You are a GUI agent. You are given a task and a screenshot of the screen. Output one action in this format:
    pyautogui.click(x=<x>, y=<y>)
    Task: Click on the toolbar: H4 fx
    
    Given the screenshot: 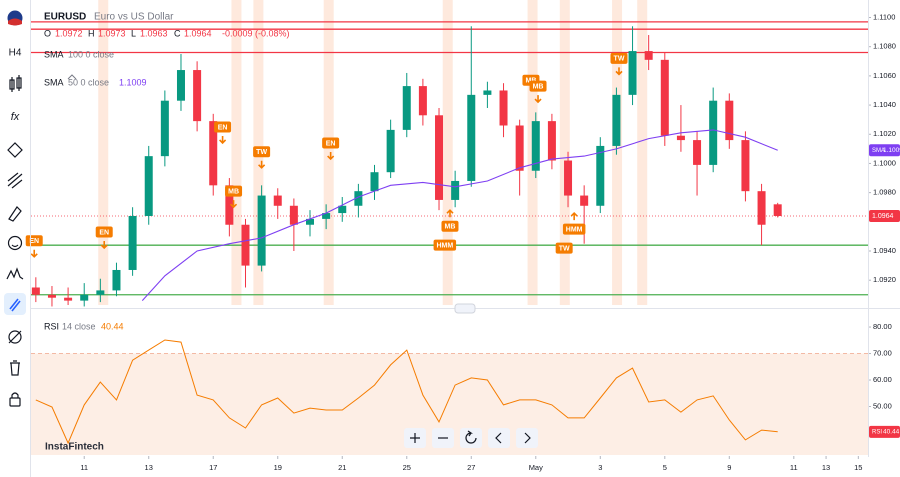 What is the action you would take?
    pyautogui.click(x=17, y=238)
    